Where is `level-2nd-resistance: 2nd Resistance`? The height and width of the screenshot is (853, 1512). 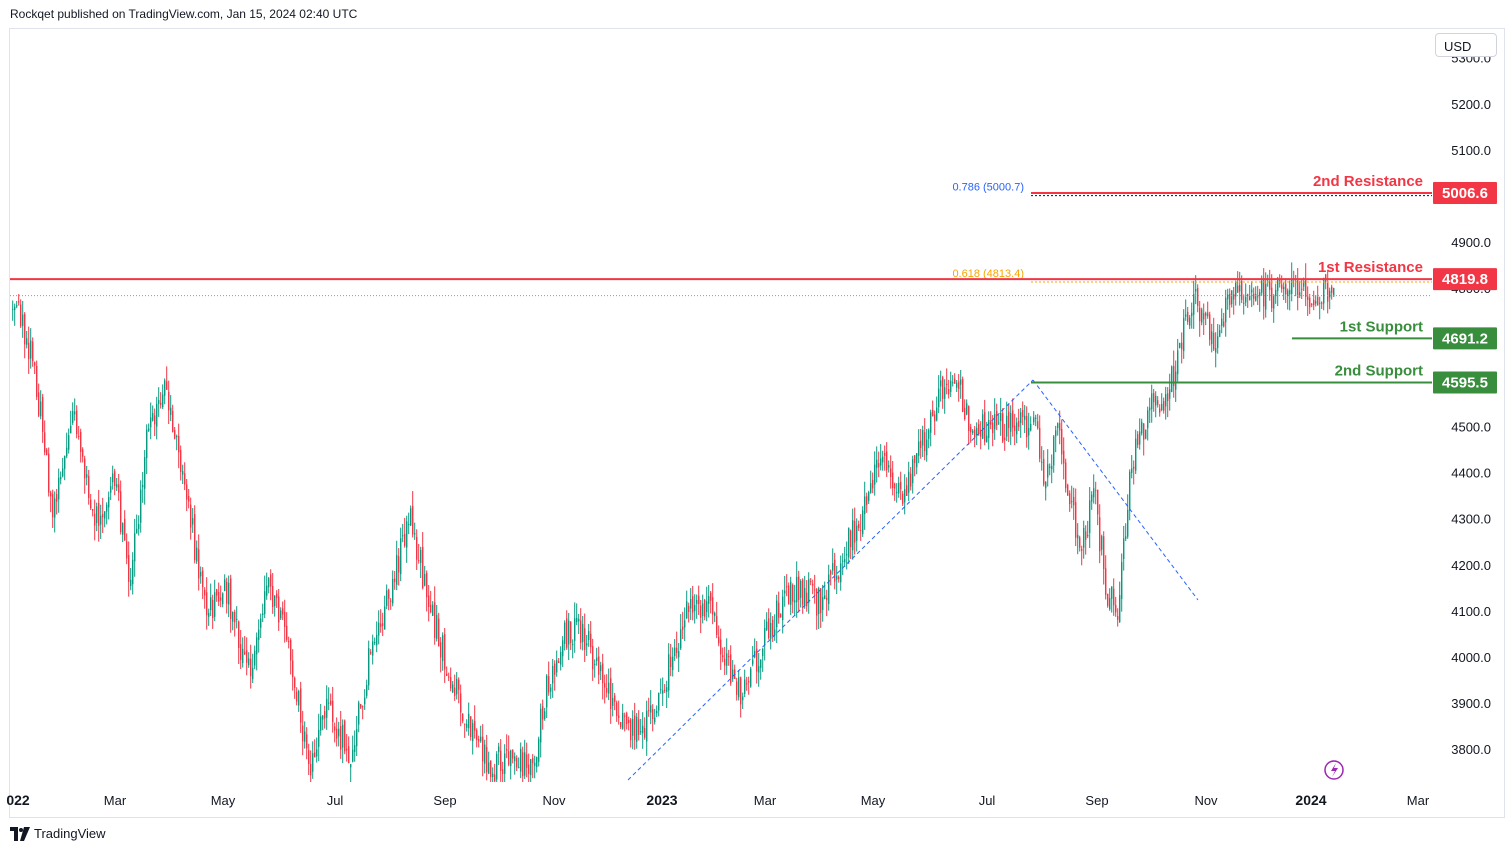 level-2nd-resistance: 2nd Resistance is located at coordinates (1231, 183).